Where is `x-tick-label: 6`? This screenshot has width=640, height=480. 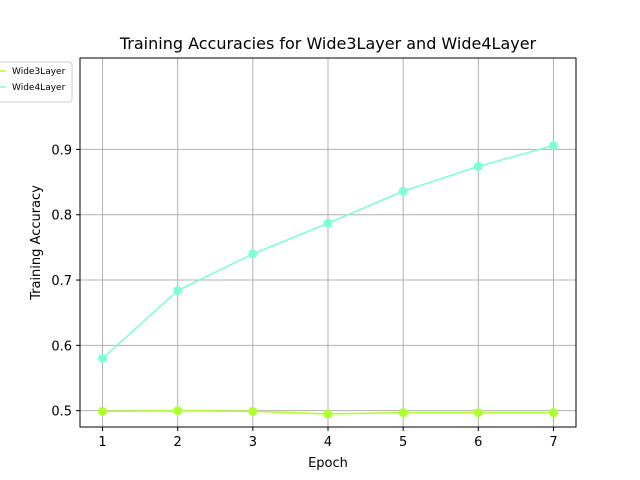 x-tick-label: 6 is located at coordinates (478, 442).